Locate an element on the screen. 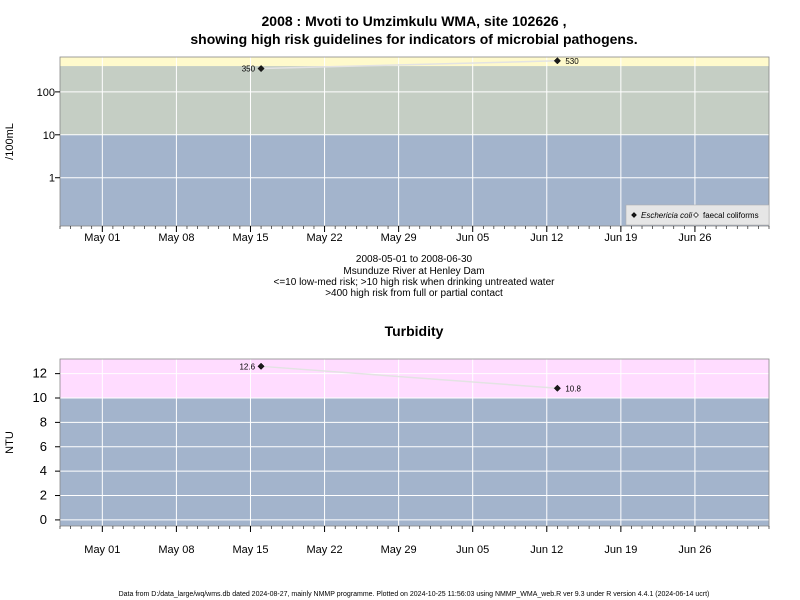  y-tick-label: 6 is located at coordinates (43, 446).